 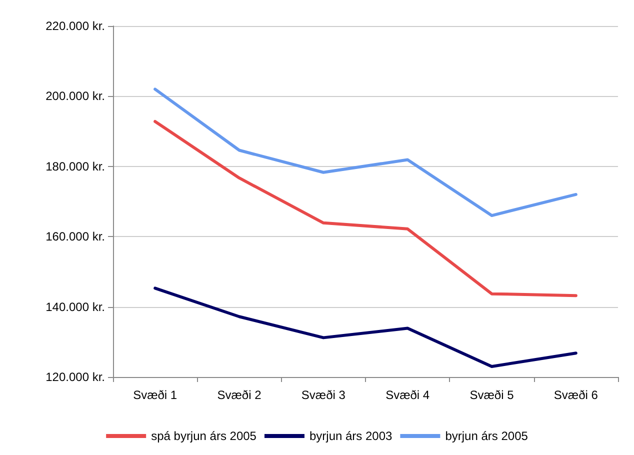 I want to click on y-tick-label: 200.000 kr., so click(x=75, y=96).